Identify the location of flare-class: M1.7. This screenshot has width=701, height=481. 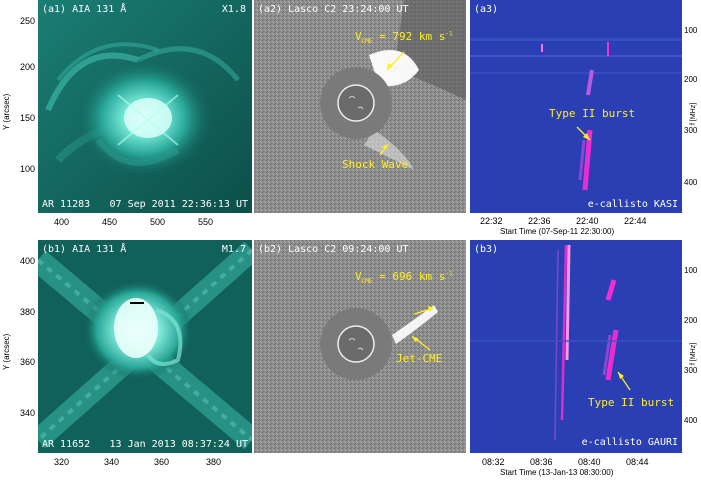
(233, 249).